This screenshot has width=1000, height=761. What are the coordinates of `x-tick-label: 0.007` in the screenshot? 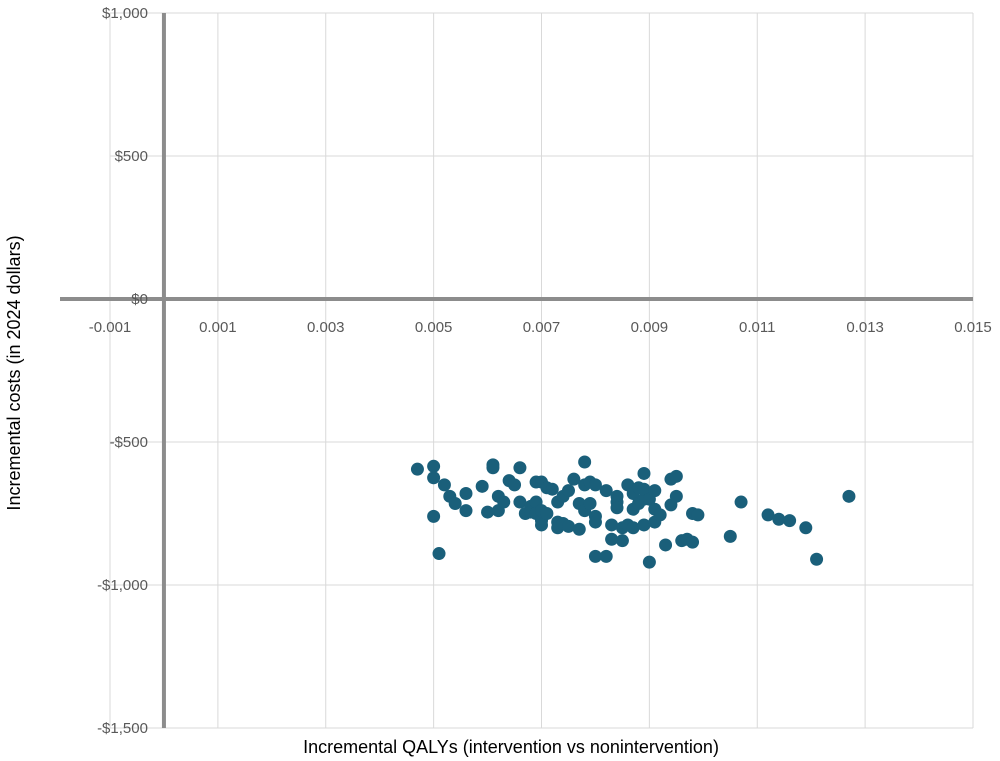 It's located at (542, 327).